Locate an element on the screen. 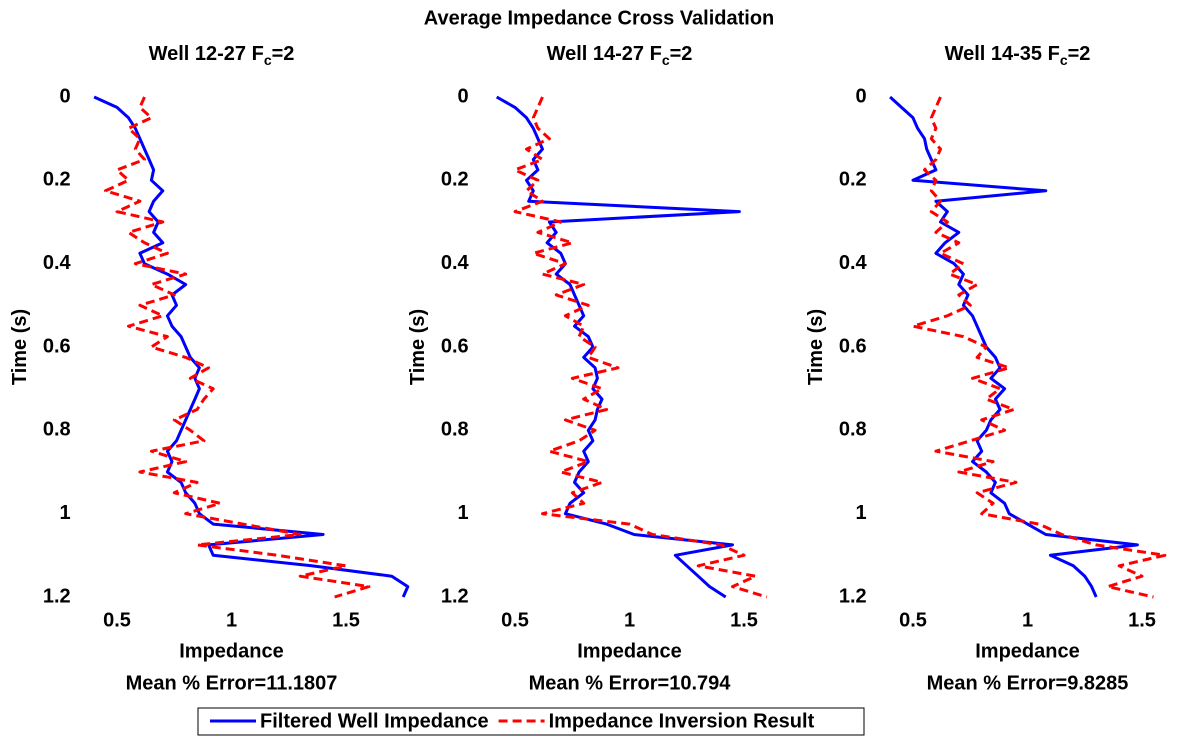  annotation: Mean % Error=10.794 is located at coordinates (630, 683).